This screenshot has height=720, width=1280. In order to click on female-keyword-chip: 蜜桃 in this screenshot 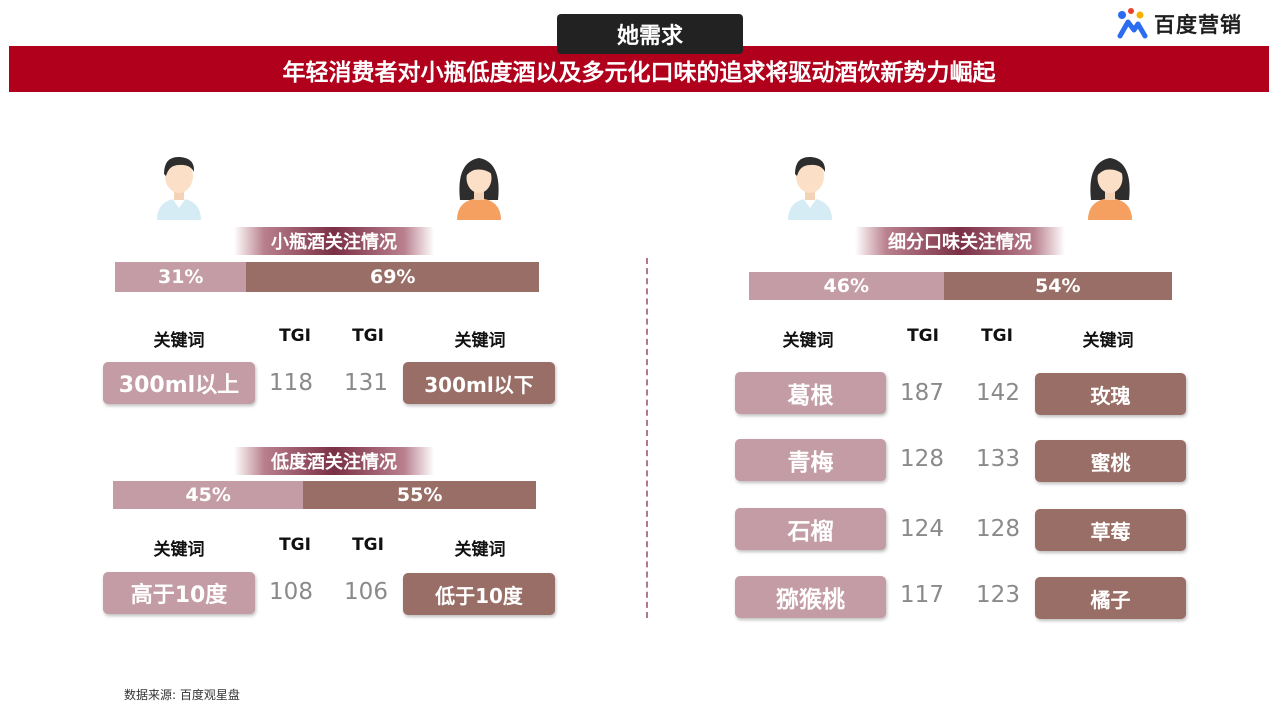, I will do `click(1110, 461)`.